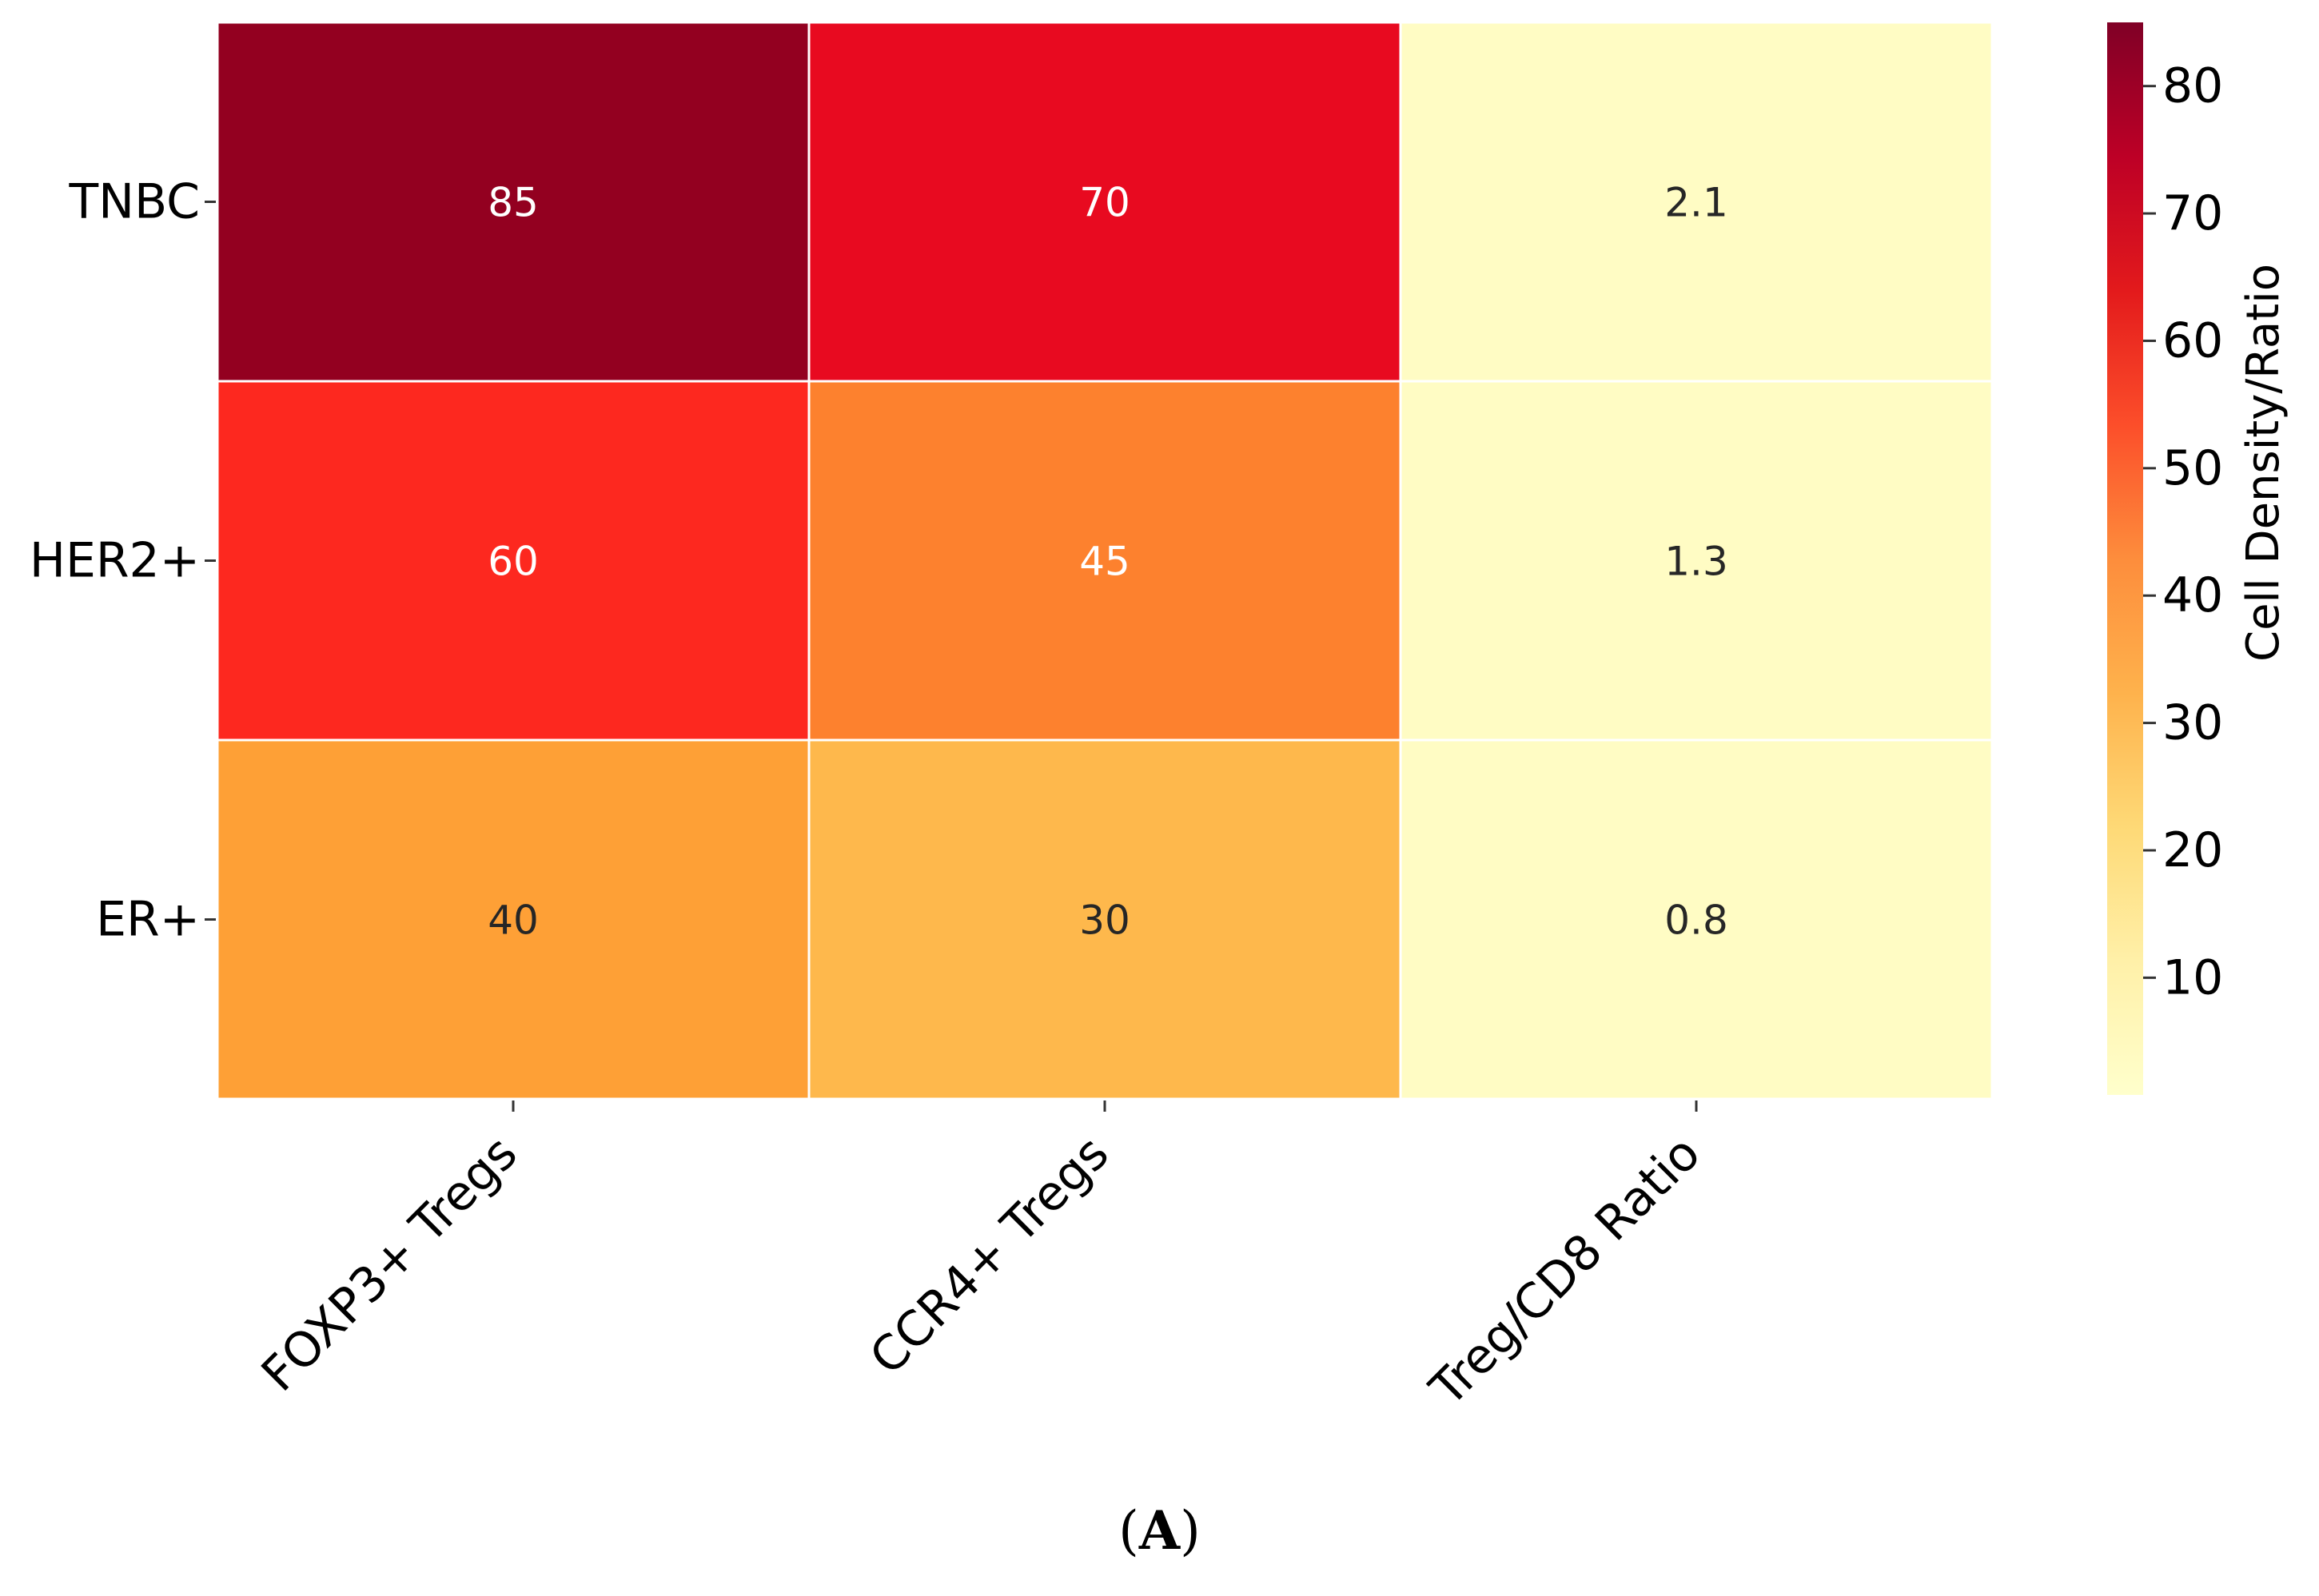 Image resolution: width=2319 pixels, height=1596 pixels. I want to click on heatmap-cell-tnbc-ccr4-tregs, so click(1104, 202).